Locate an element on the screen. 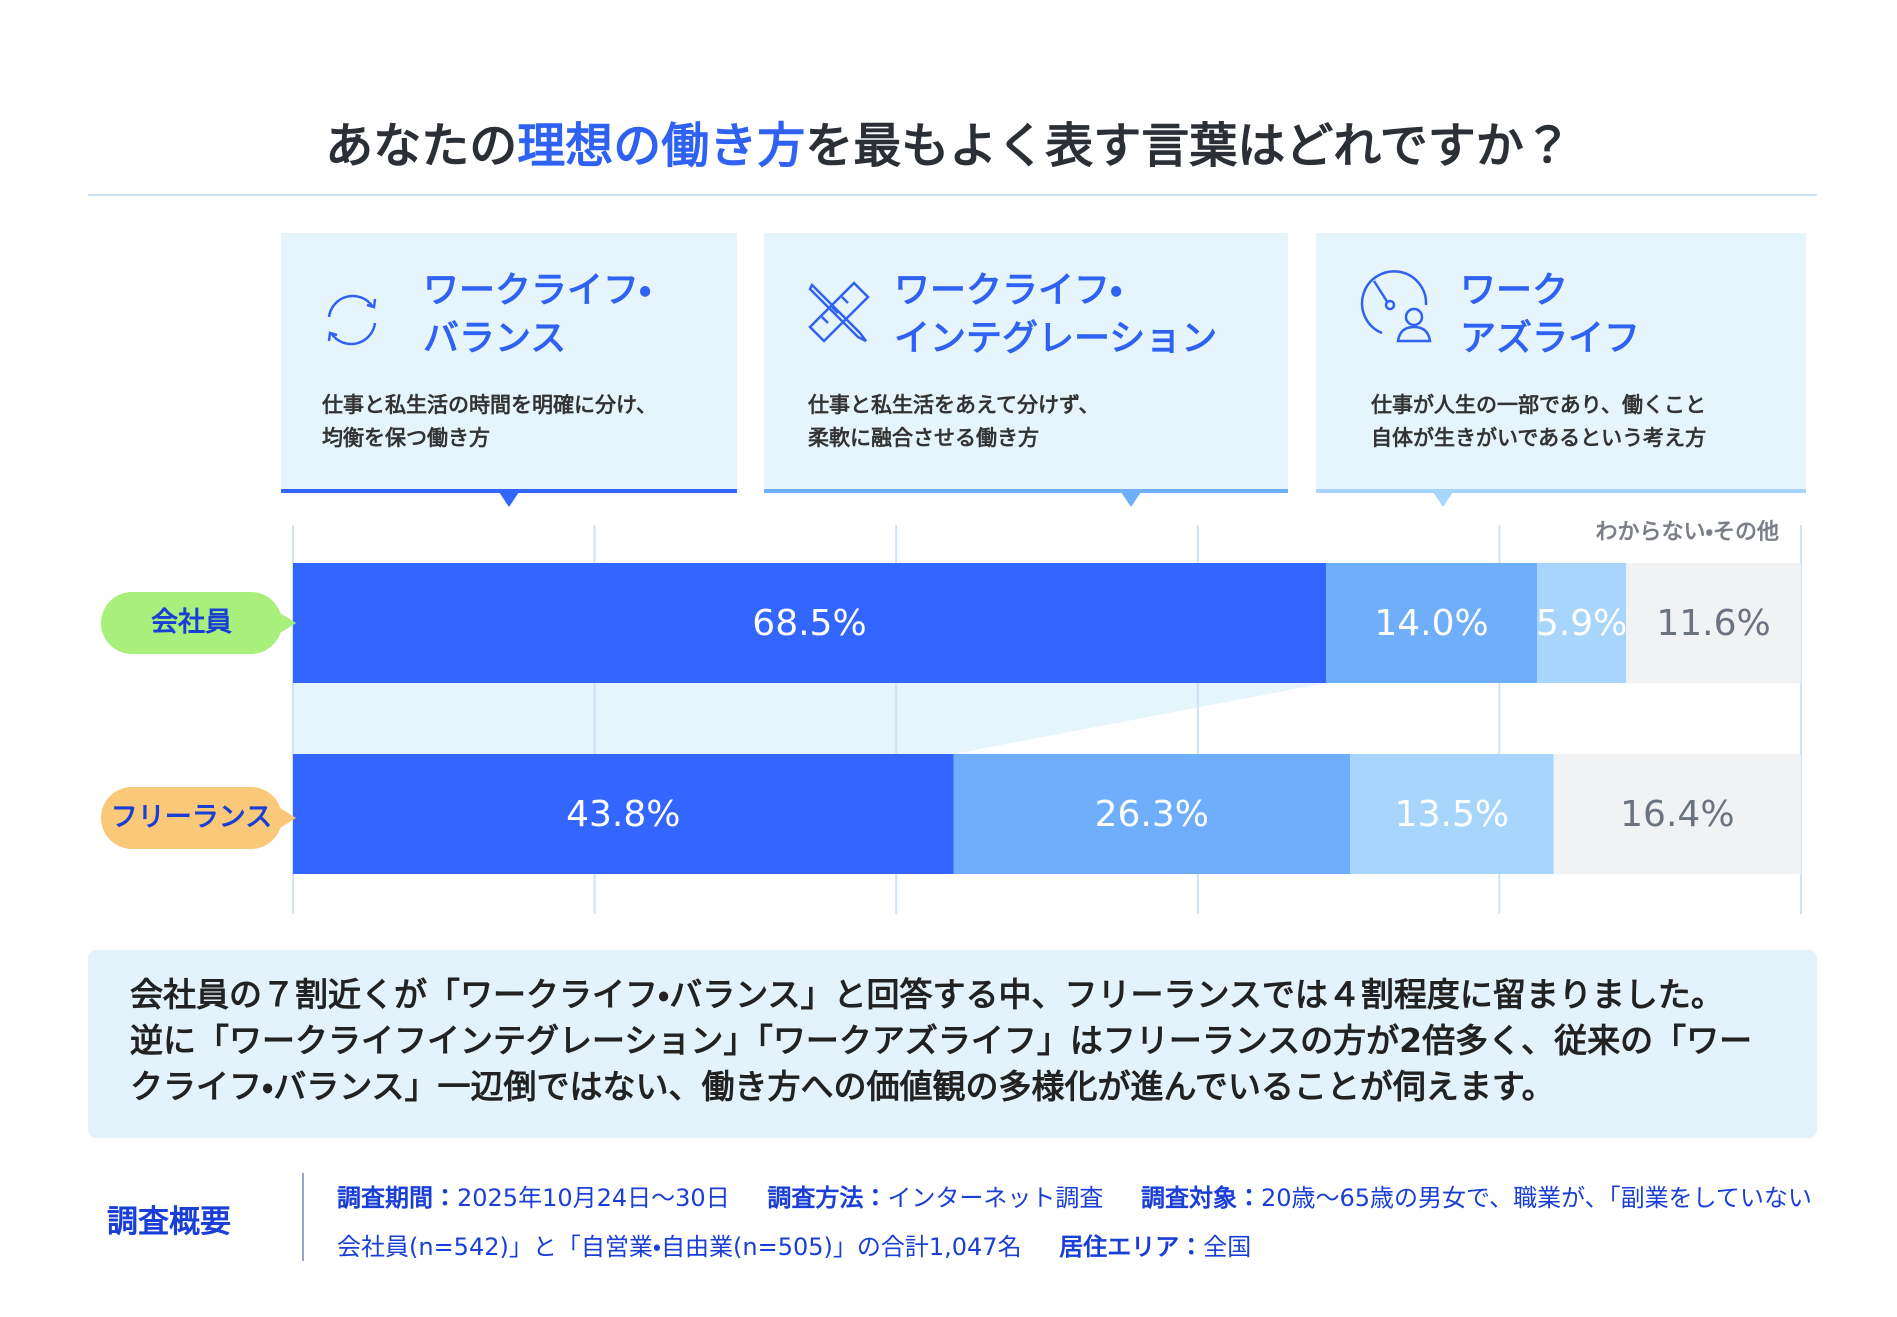 The height and width of the screenshot is (1317, 1897). legend-name: ワークライフ・ インテグレーション is located at coordinates (1056, 314).